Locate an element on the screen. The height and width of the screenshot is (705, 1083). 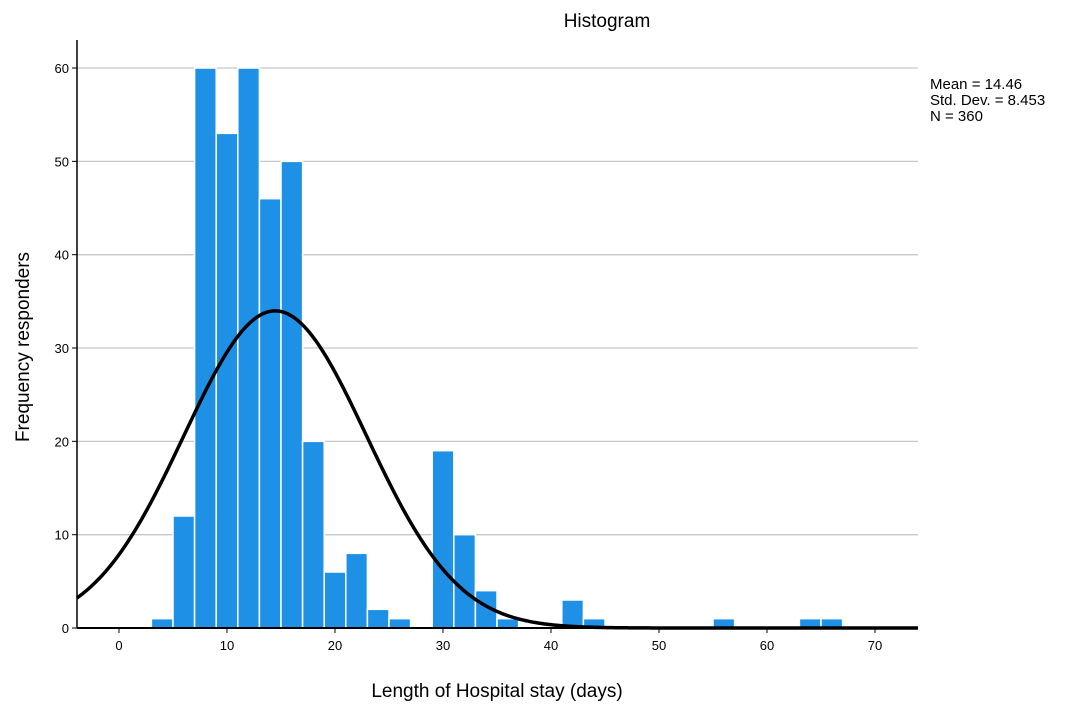
stats-line: Std. Dev. = 8.453 is located at coordinates (987, 100).